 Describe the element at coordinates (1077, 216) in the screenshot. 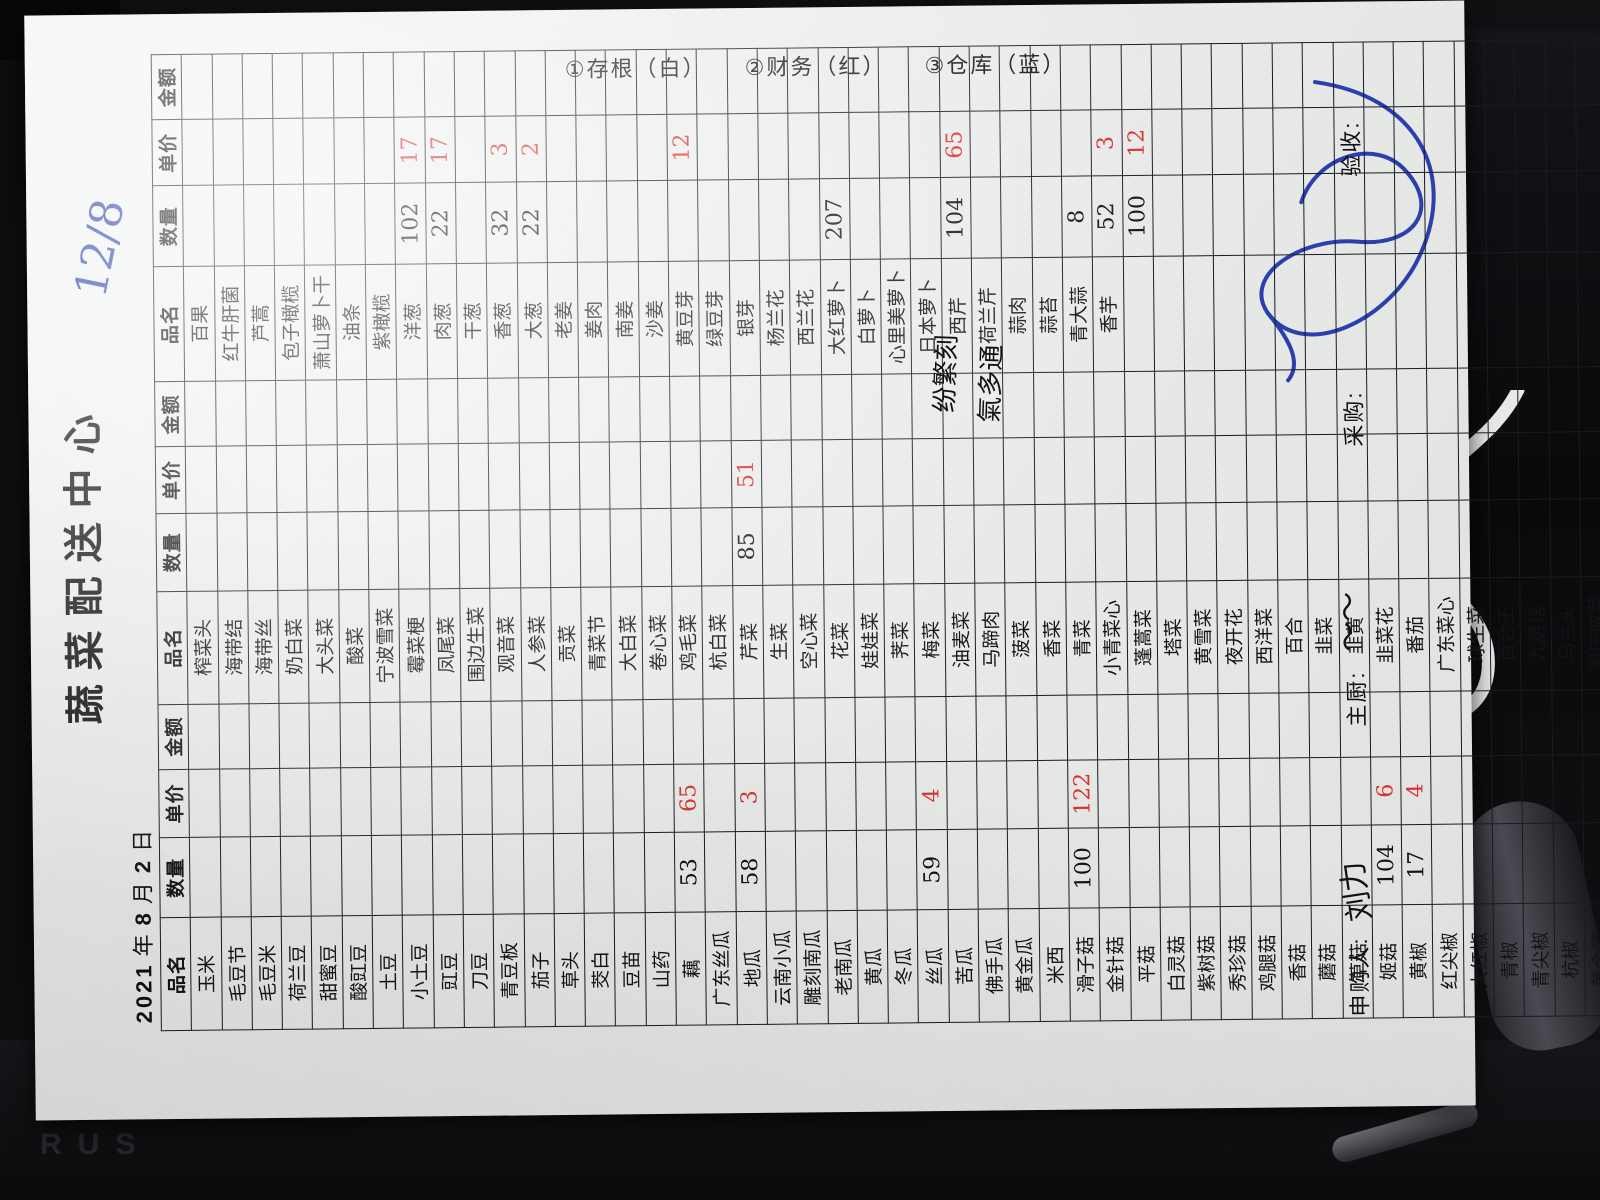

I see `cell-qty-2: 8` at that location.